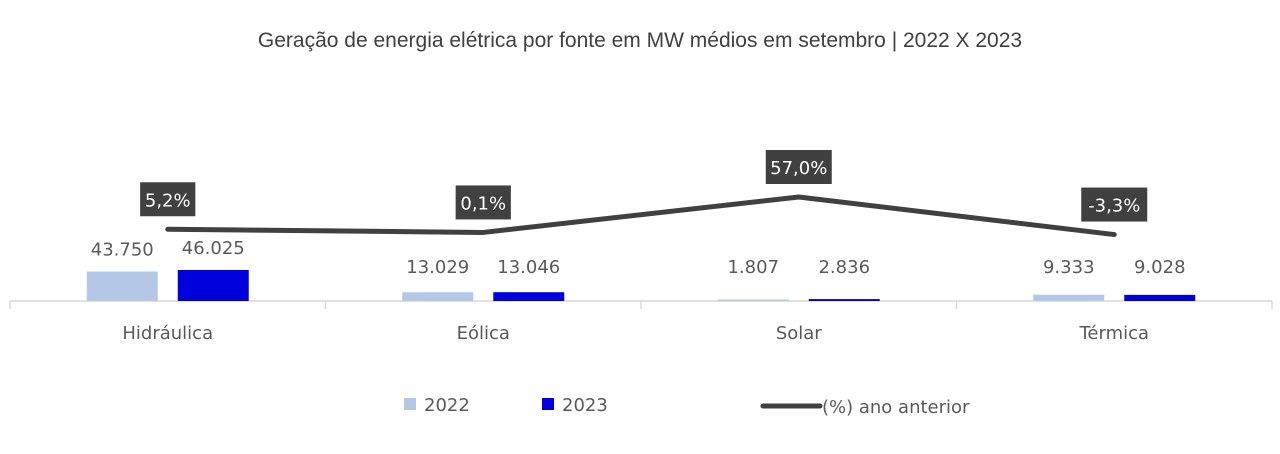 Image resolution: width=1280 pixels, height=454 pixels. I want to click on category-labels: Hidráulica Eólica Solar Térmica, so click(635, 333).